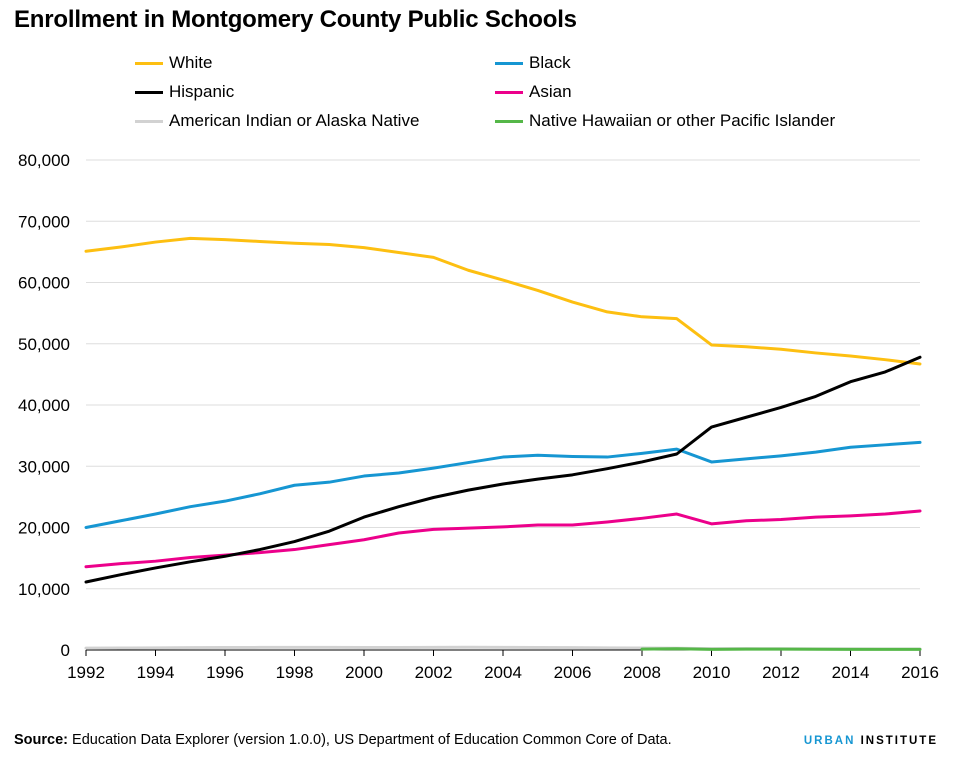 Image resolution: width=958 pixels, height=764 pixels. What do you see at coordinates (573, 672) in the screenshot?
I see `x-tick-label: 2006` at bounding box center [573, 672].